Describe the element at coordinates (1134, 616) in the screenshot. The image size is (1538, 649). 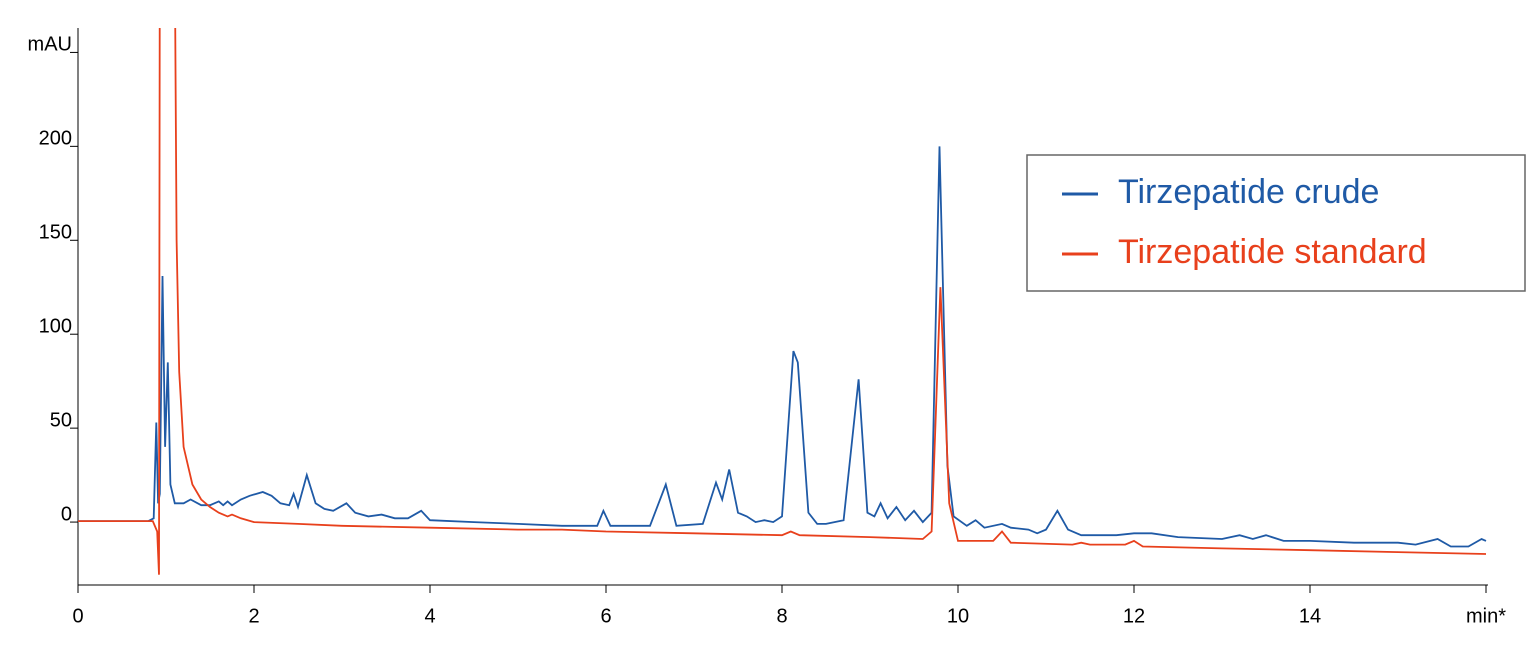
I see `x-tick-label: 12` at that location.